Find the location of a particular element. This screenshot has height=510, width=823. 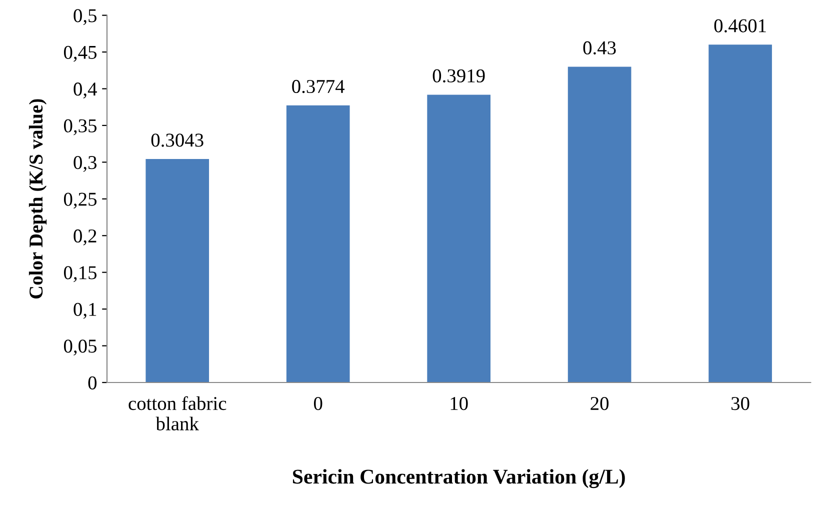

y-tick-label: 0,1 is located at coordinates (85, 310).